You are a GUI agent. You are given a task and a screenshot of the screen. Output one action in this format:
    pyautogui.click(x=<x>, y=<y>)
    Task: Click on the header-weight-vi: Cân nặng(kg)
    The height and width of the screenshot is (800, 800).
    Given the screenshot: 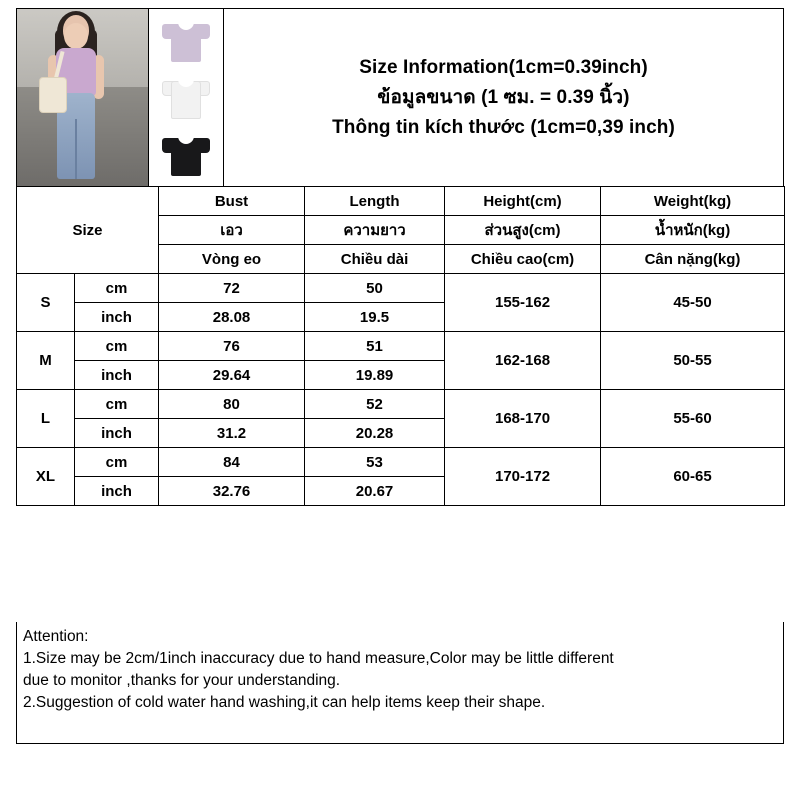 What is the action you would take?
    pyautogui.click(x=693, y=259)
    